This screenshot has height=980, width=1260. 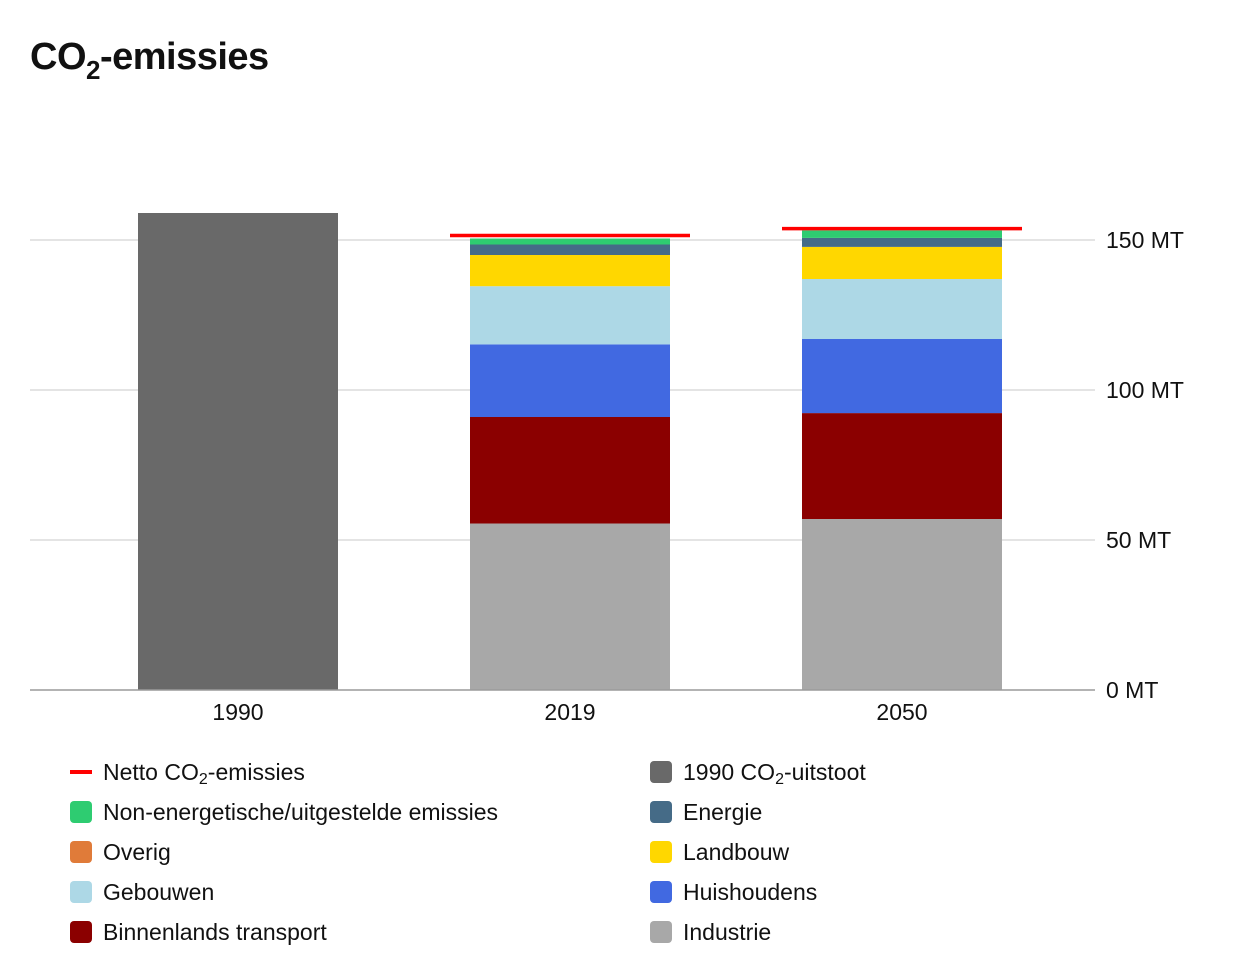 What do you see at coordinates (901, 712) in the screenshot?
I see `x-tick-label: 2050` at bounding box center [901, 712].